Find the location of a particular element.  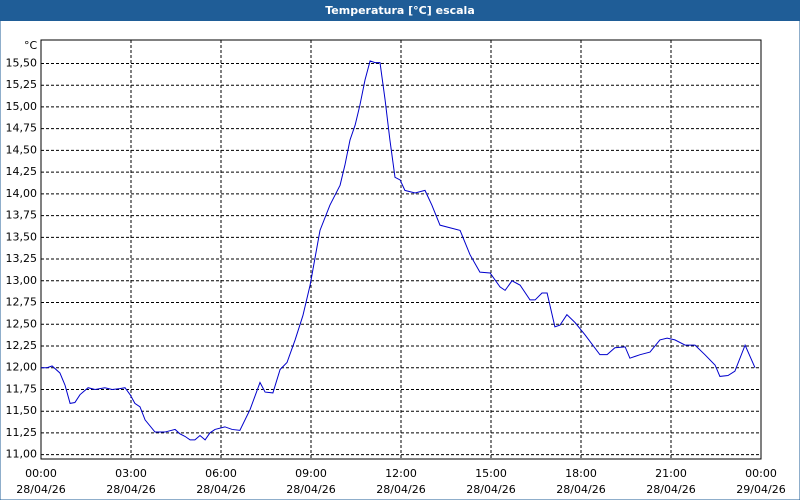

y-tick-label: 11,75 is located at coordinates (22, 388).